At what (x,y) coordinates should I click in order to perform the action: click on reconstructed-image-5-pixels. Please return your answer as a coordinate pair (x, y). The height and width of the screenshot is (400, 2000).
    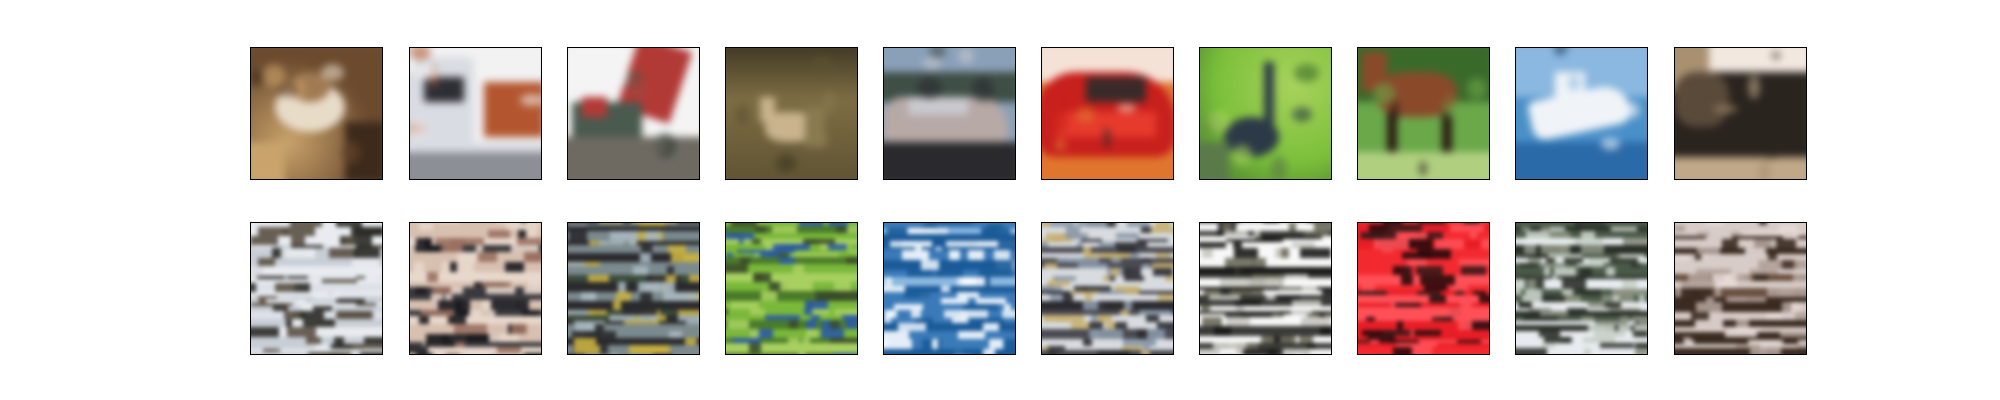
    Looking at the image, I should click on (949, 288).